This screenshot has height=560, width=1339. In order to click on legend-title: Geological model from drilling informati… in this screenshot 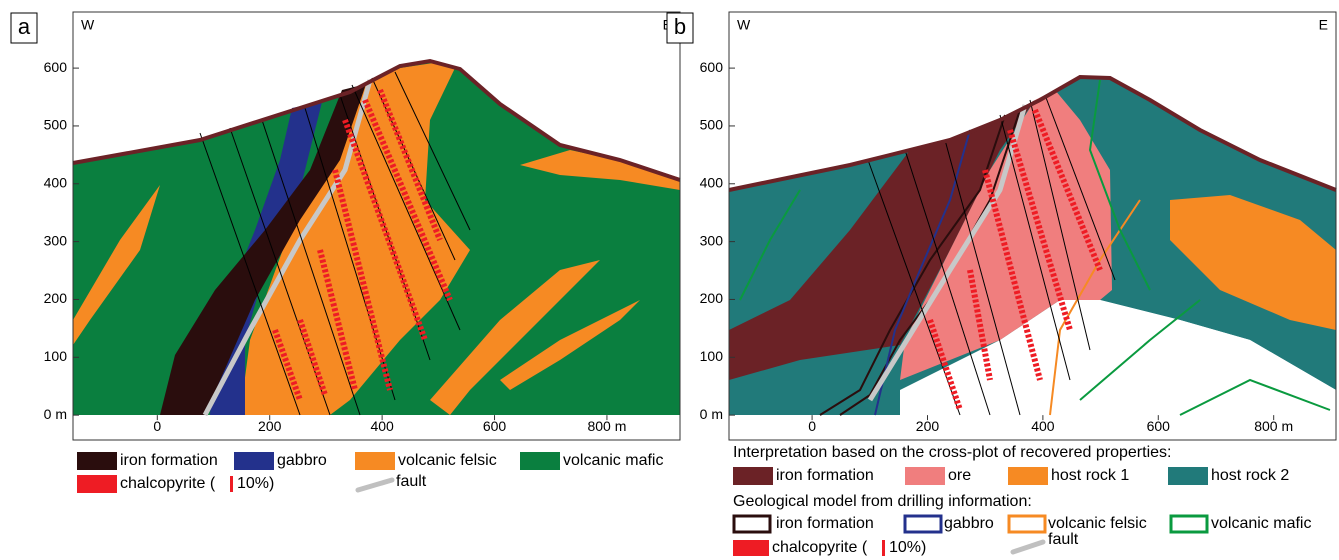, I will do `click(882, 501)`.